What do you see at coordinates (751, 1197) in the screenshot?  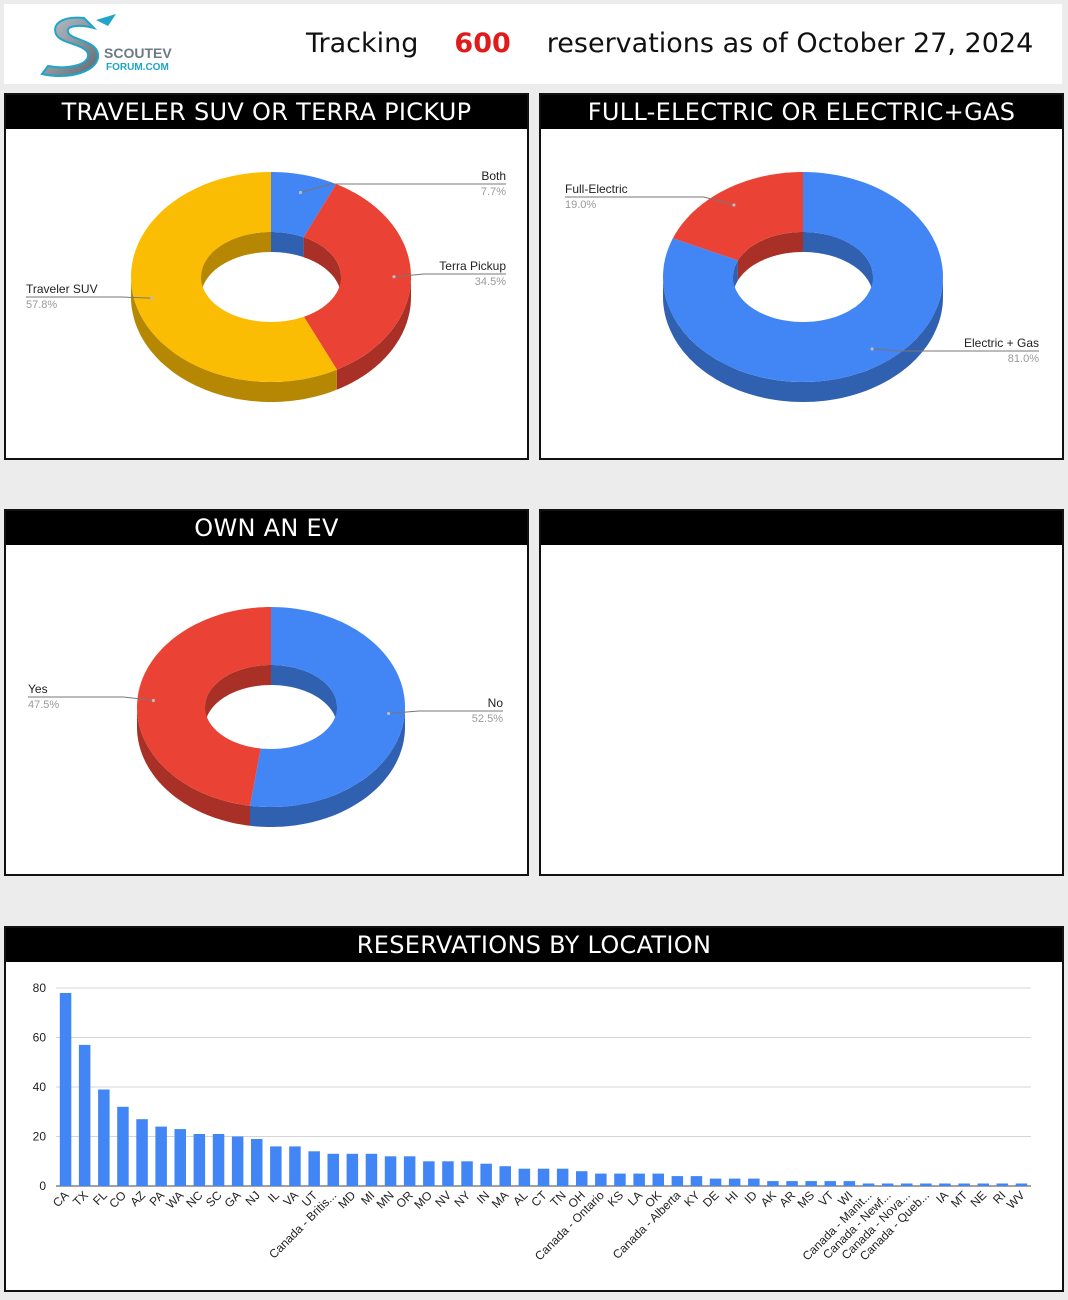 I see `x-tick-label: ID` at bounding box center [751, 1197].